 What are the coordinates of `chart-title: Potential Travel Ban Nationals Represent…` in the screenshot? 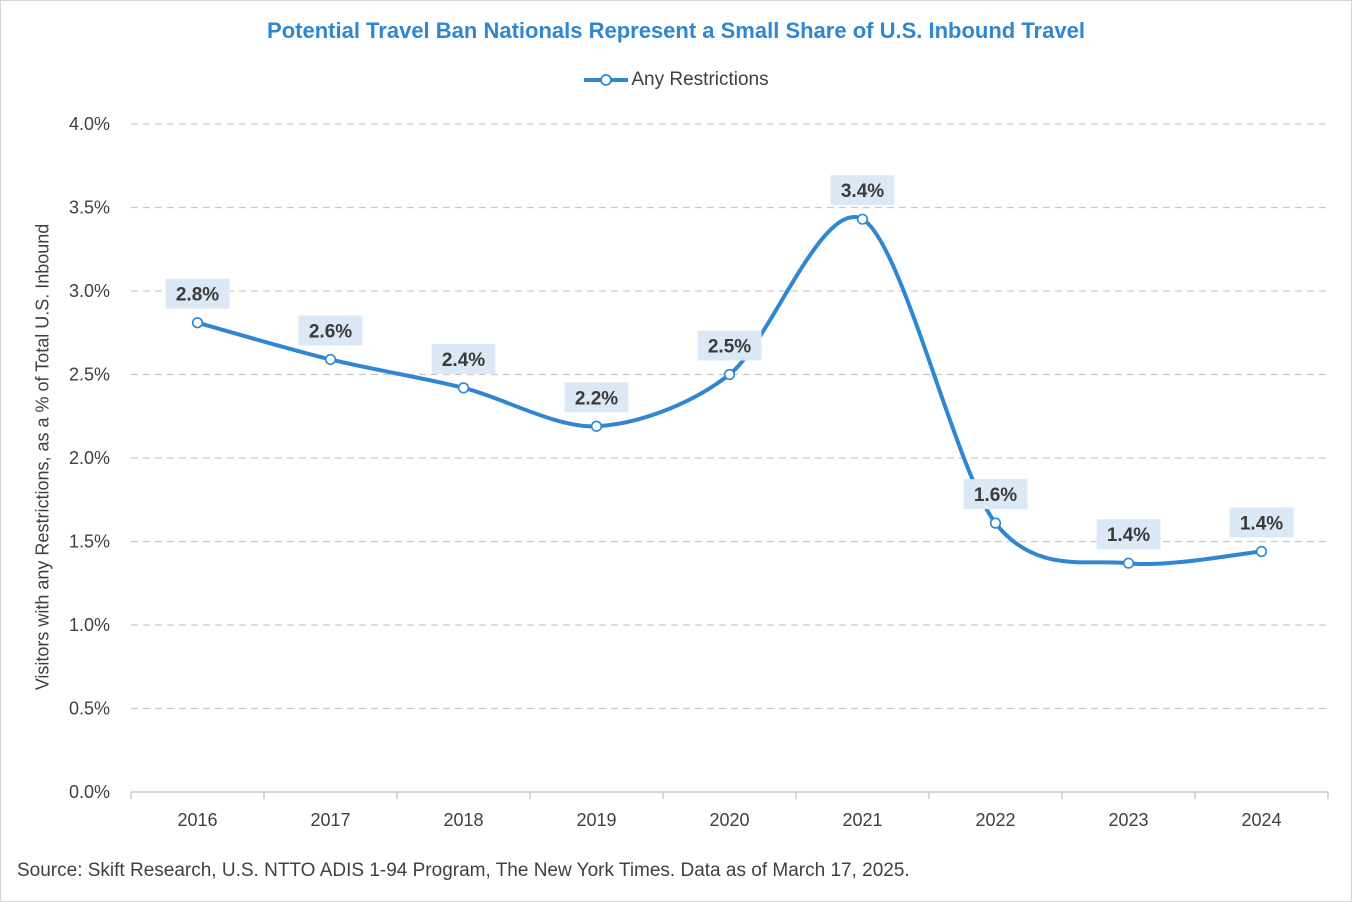 It's located at (676, 30).